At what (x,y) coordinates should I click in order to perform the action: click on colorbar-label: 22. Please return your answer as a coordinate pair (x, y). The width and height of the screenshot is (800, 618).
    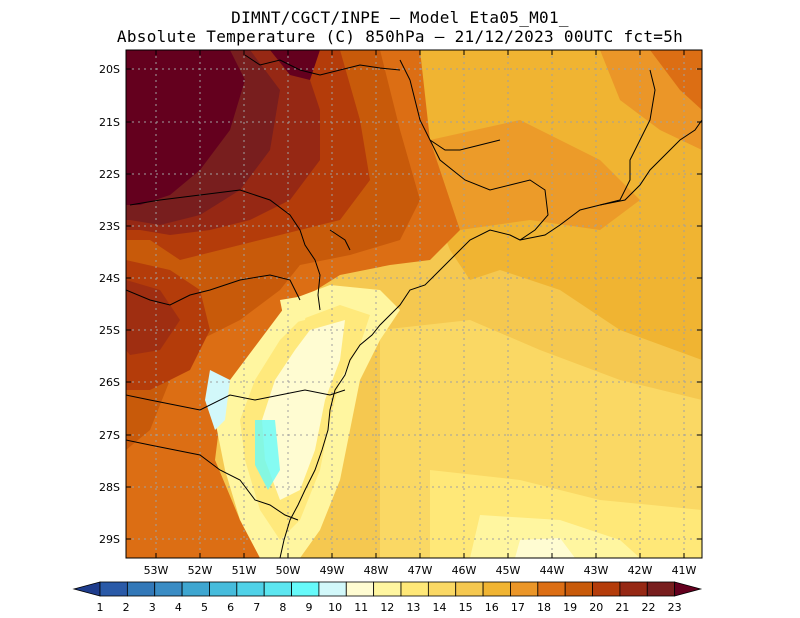
    Looking at the image, I should click on (649, 607).